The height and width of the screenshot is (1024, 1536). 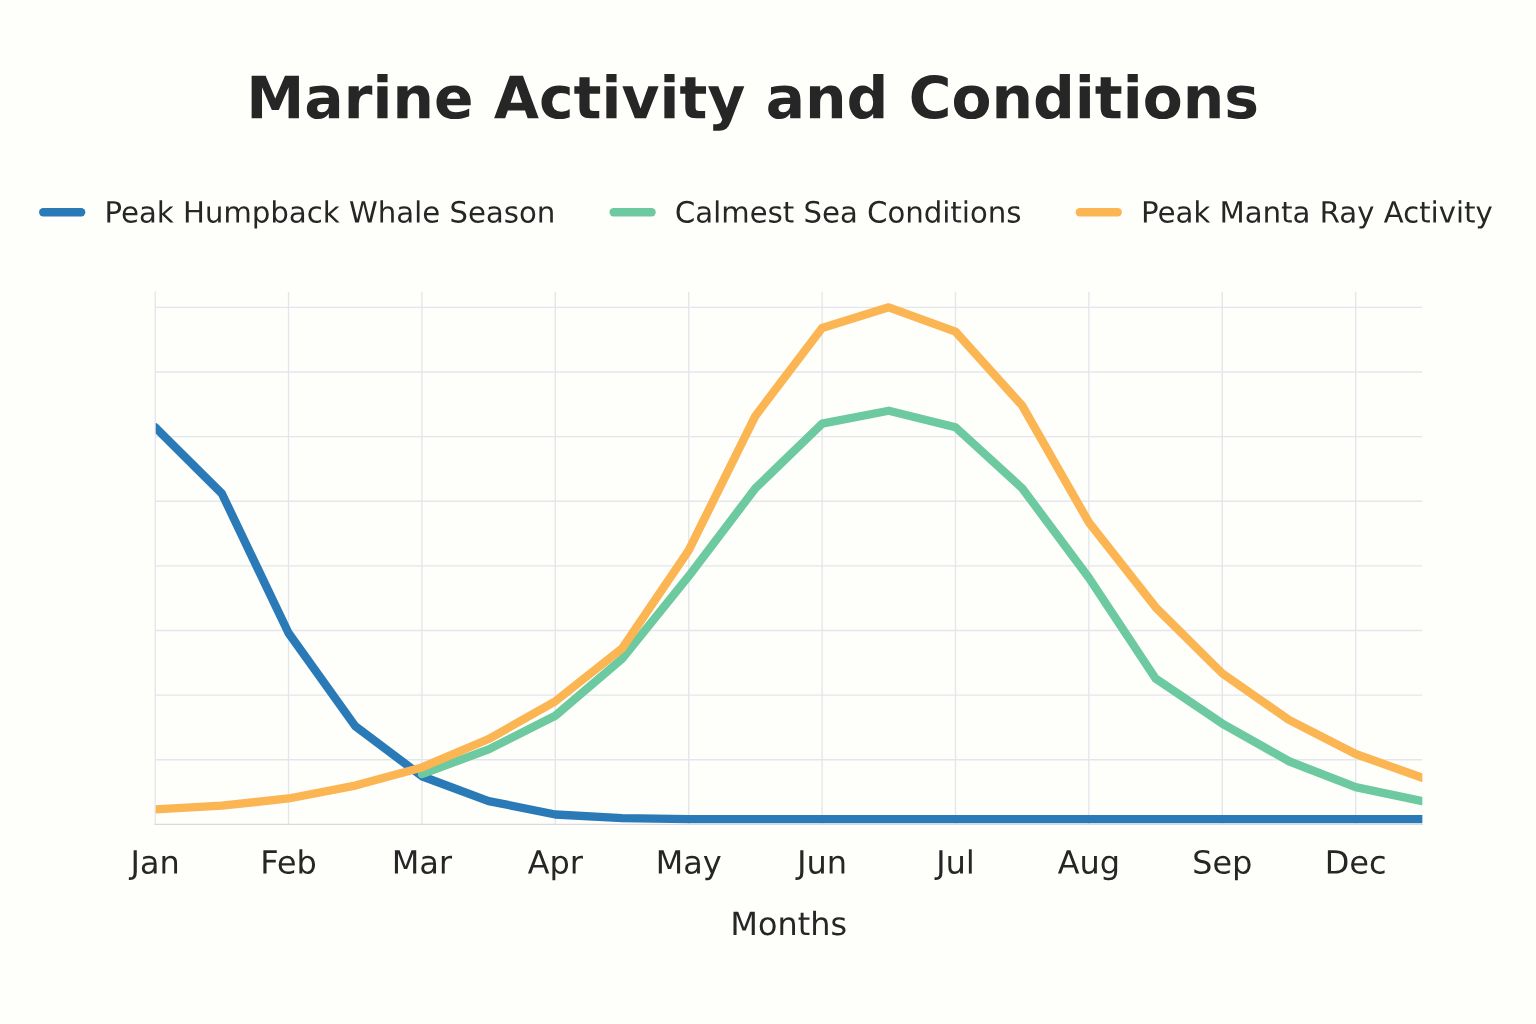 I want to click on x-tick-label: Apr, so click(x=555, y=865).